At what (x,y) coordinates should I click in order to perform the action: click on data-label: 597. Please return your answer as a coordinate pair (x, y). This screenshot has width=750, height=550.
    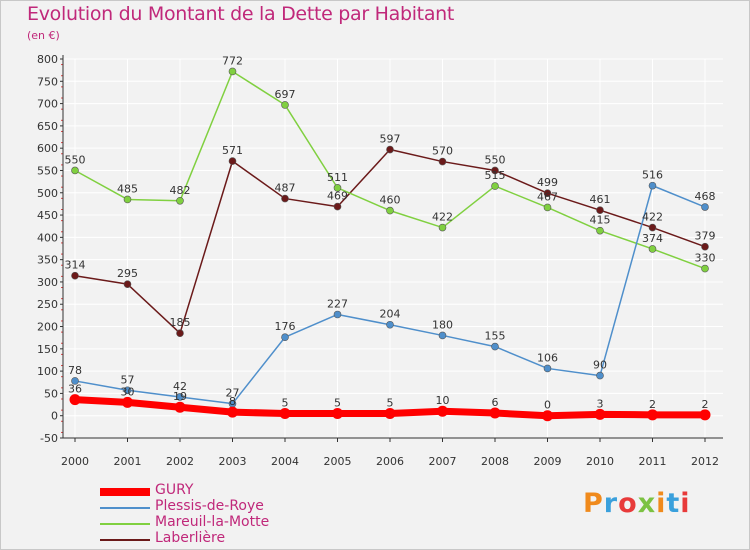
    Looking at the image, I should click on (390, 139).